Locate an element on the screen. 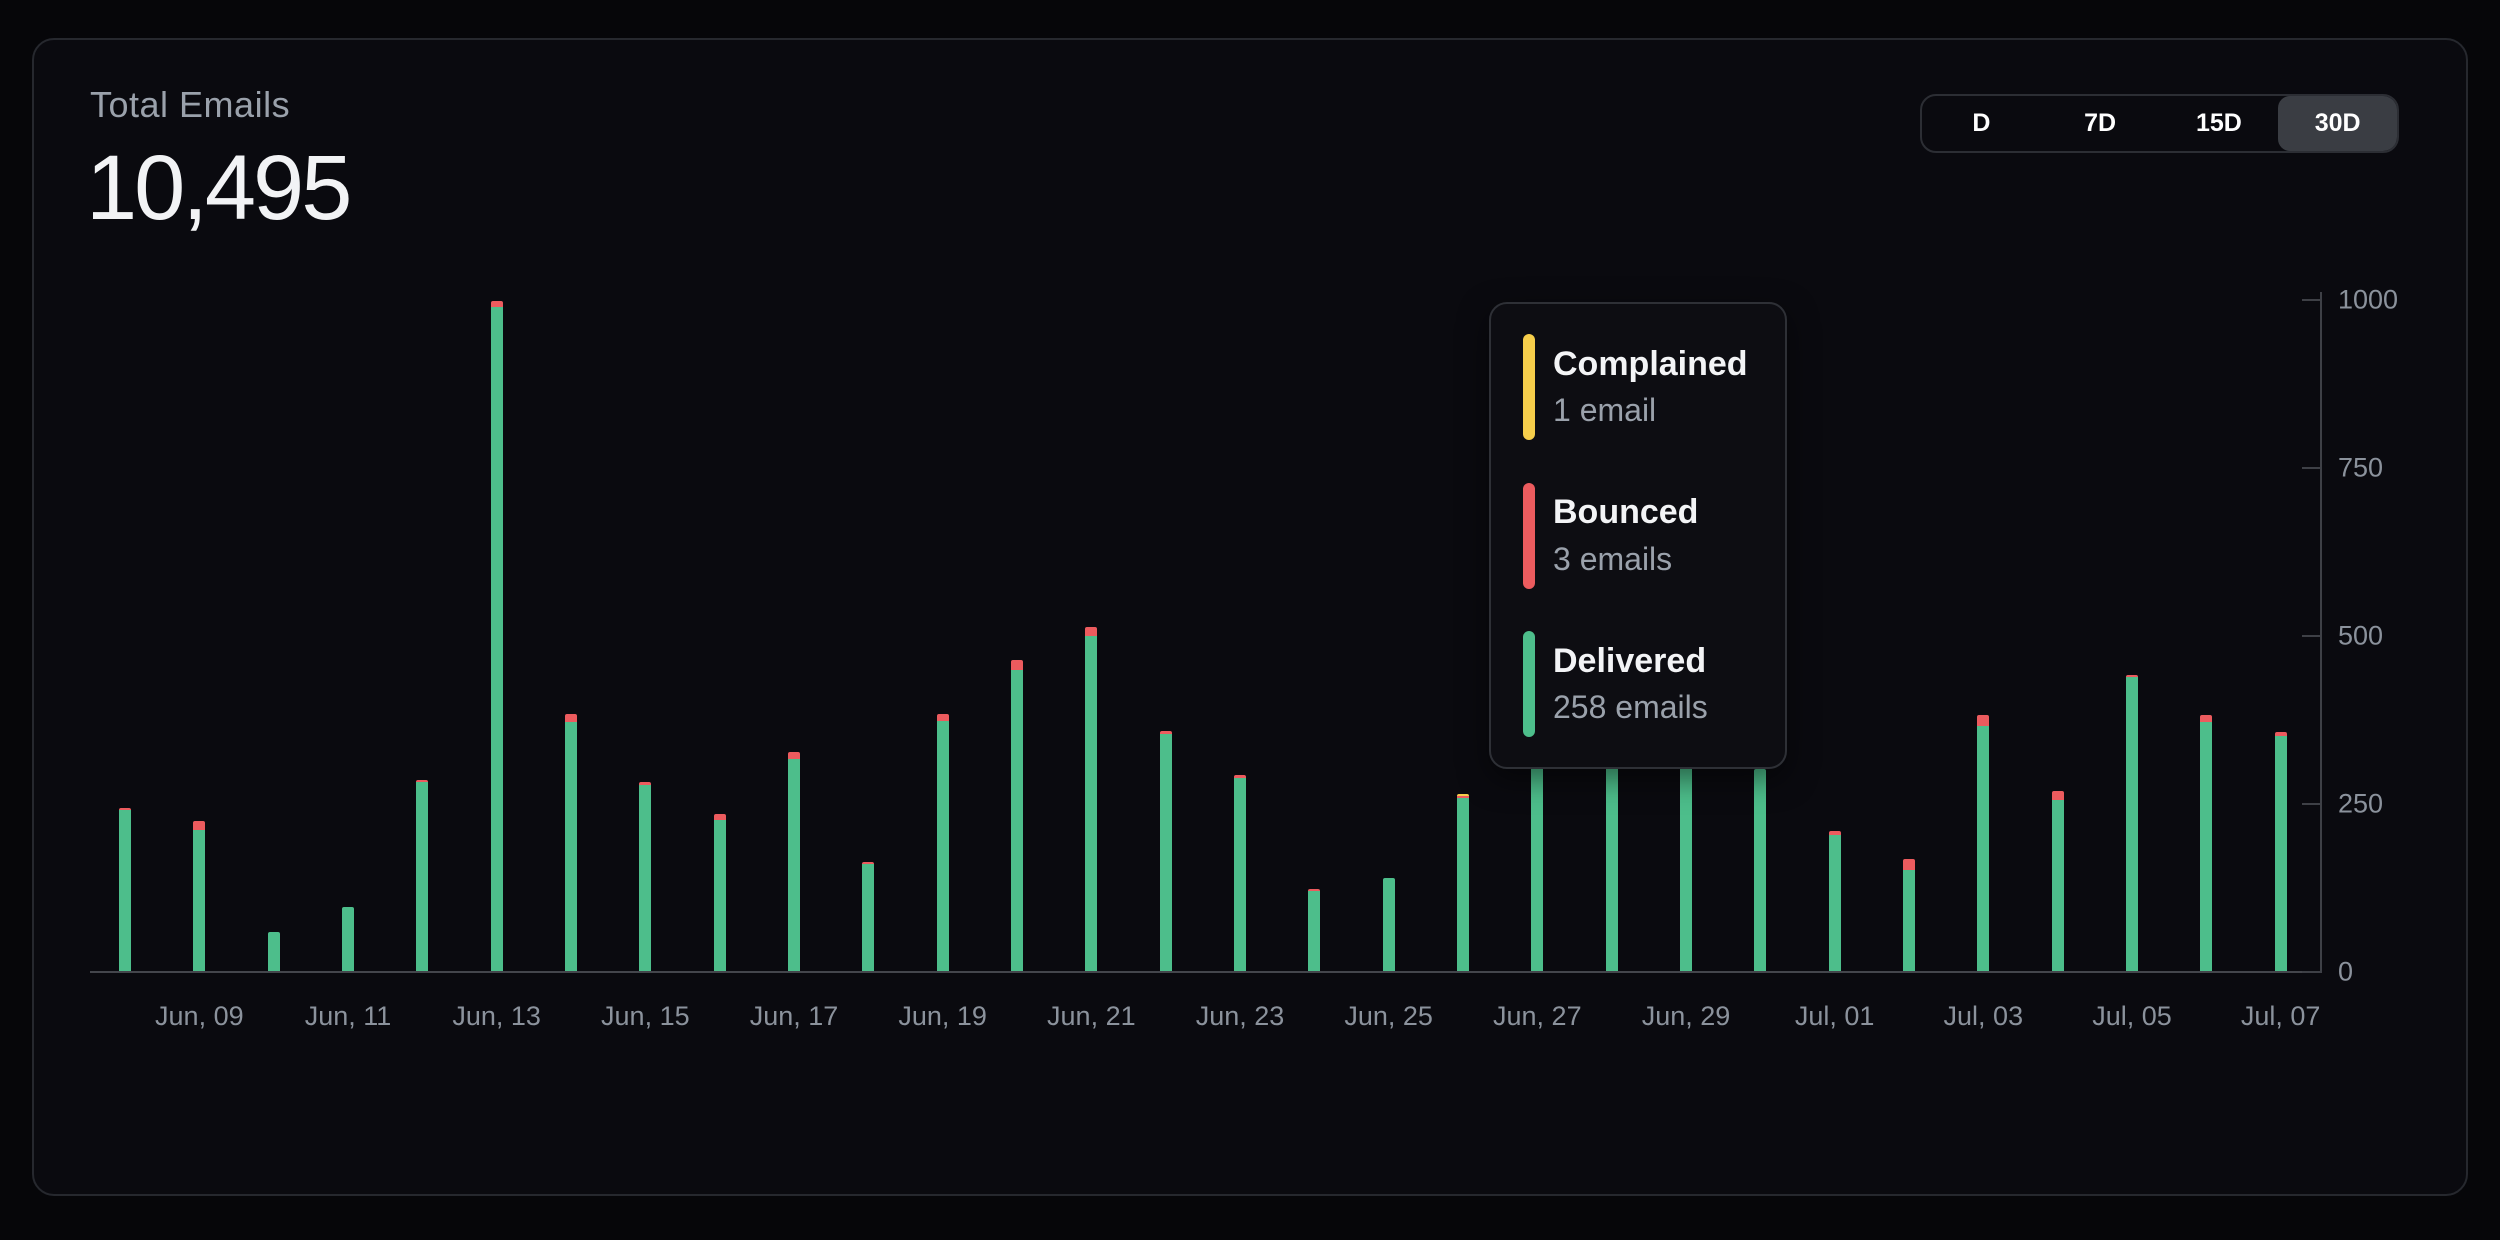 The height and width of the screenshot is (1240, 2500). tooltip-row-delivered: Delivered 258 emails is located at coordinates (1640, 684).